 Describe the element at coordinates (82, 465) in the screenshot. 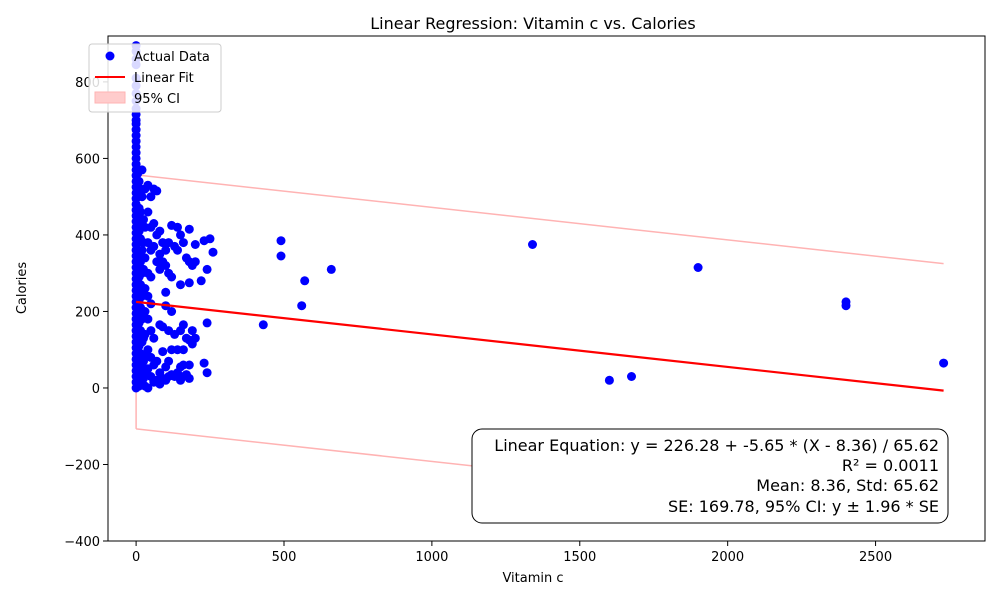

I see `y-tick-label: −200` at that location.